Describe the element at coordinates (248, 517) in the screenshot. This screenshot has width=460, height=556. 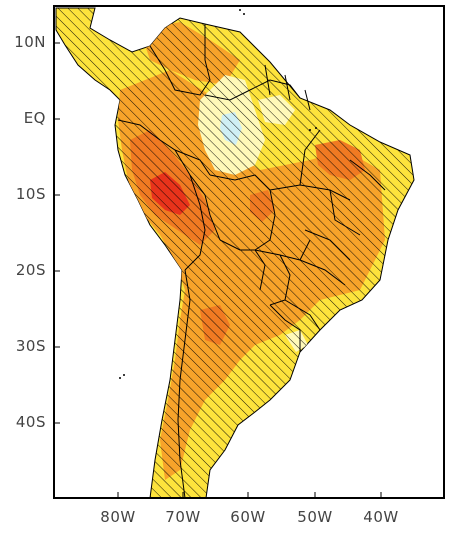
I see `lon-label-60w: 60W` at that location.